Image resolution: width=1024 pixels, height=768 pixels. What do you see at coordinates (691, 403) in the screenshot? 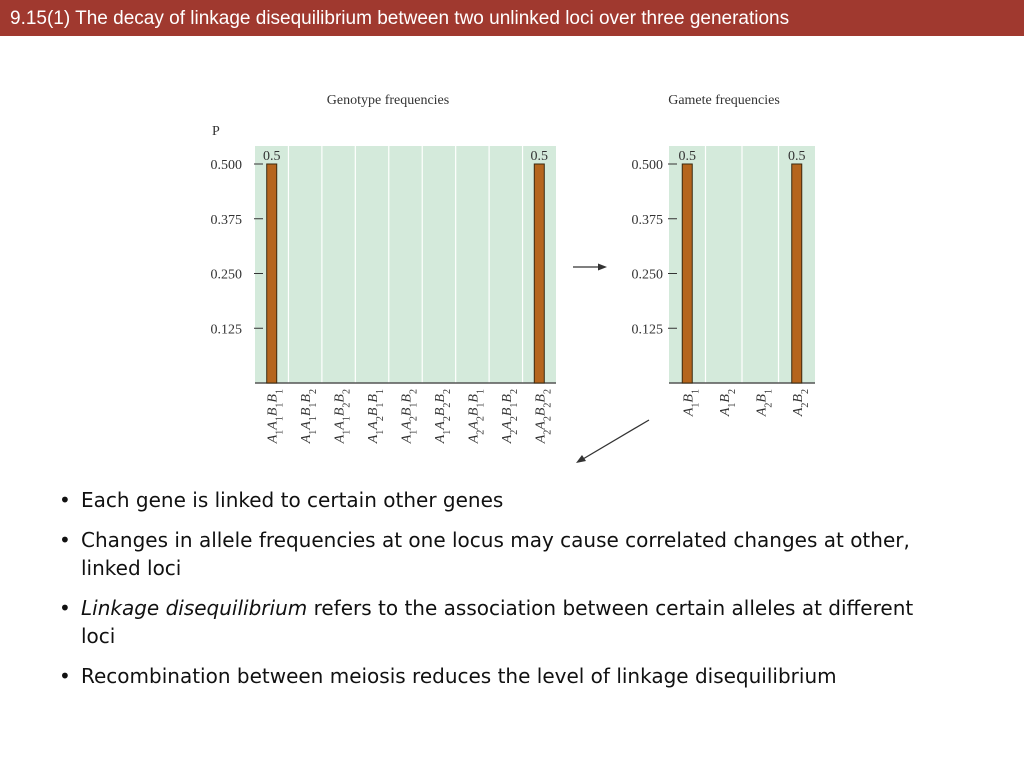
I see `x-tick-label: A1B1` at bounding box center [691, 403].